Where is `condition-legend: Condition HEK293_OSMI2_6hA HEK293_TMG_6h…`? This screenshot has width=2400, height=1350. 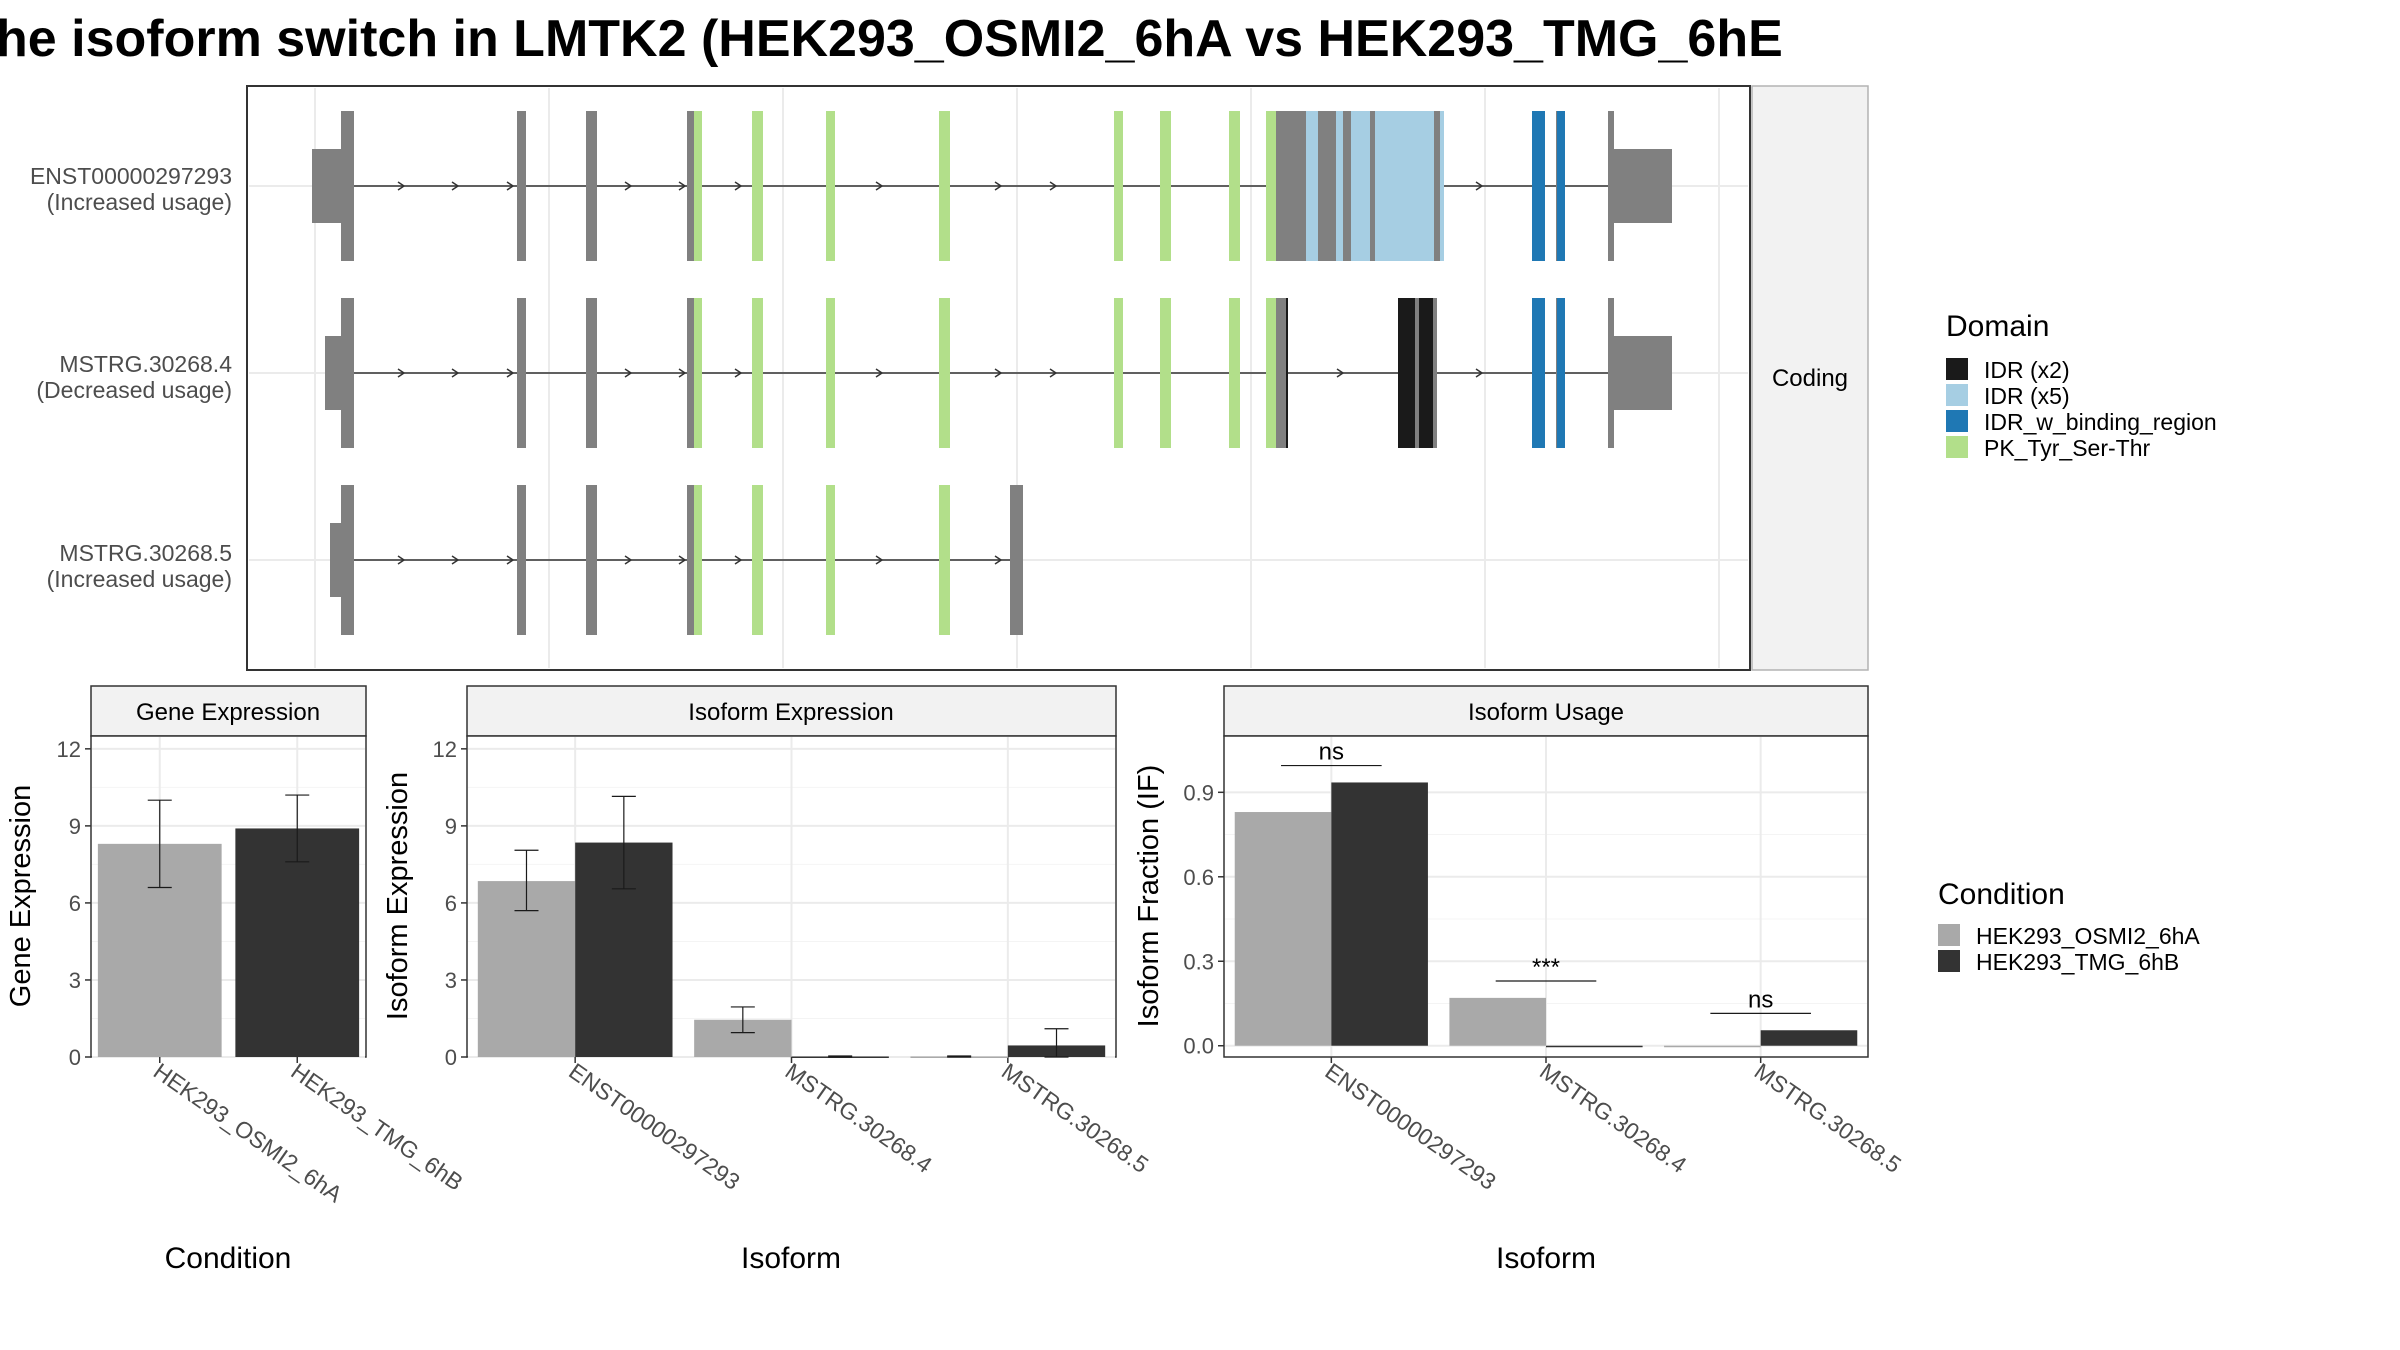 condition-legend: Condition HEK293_OSMI2_6hA HEK293_TMG_6h… is located at coordinates (2069, 926).